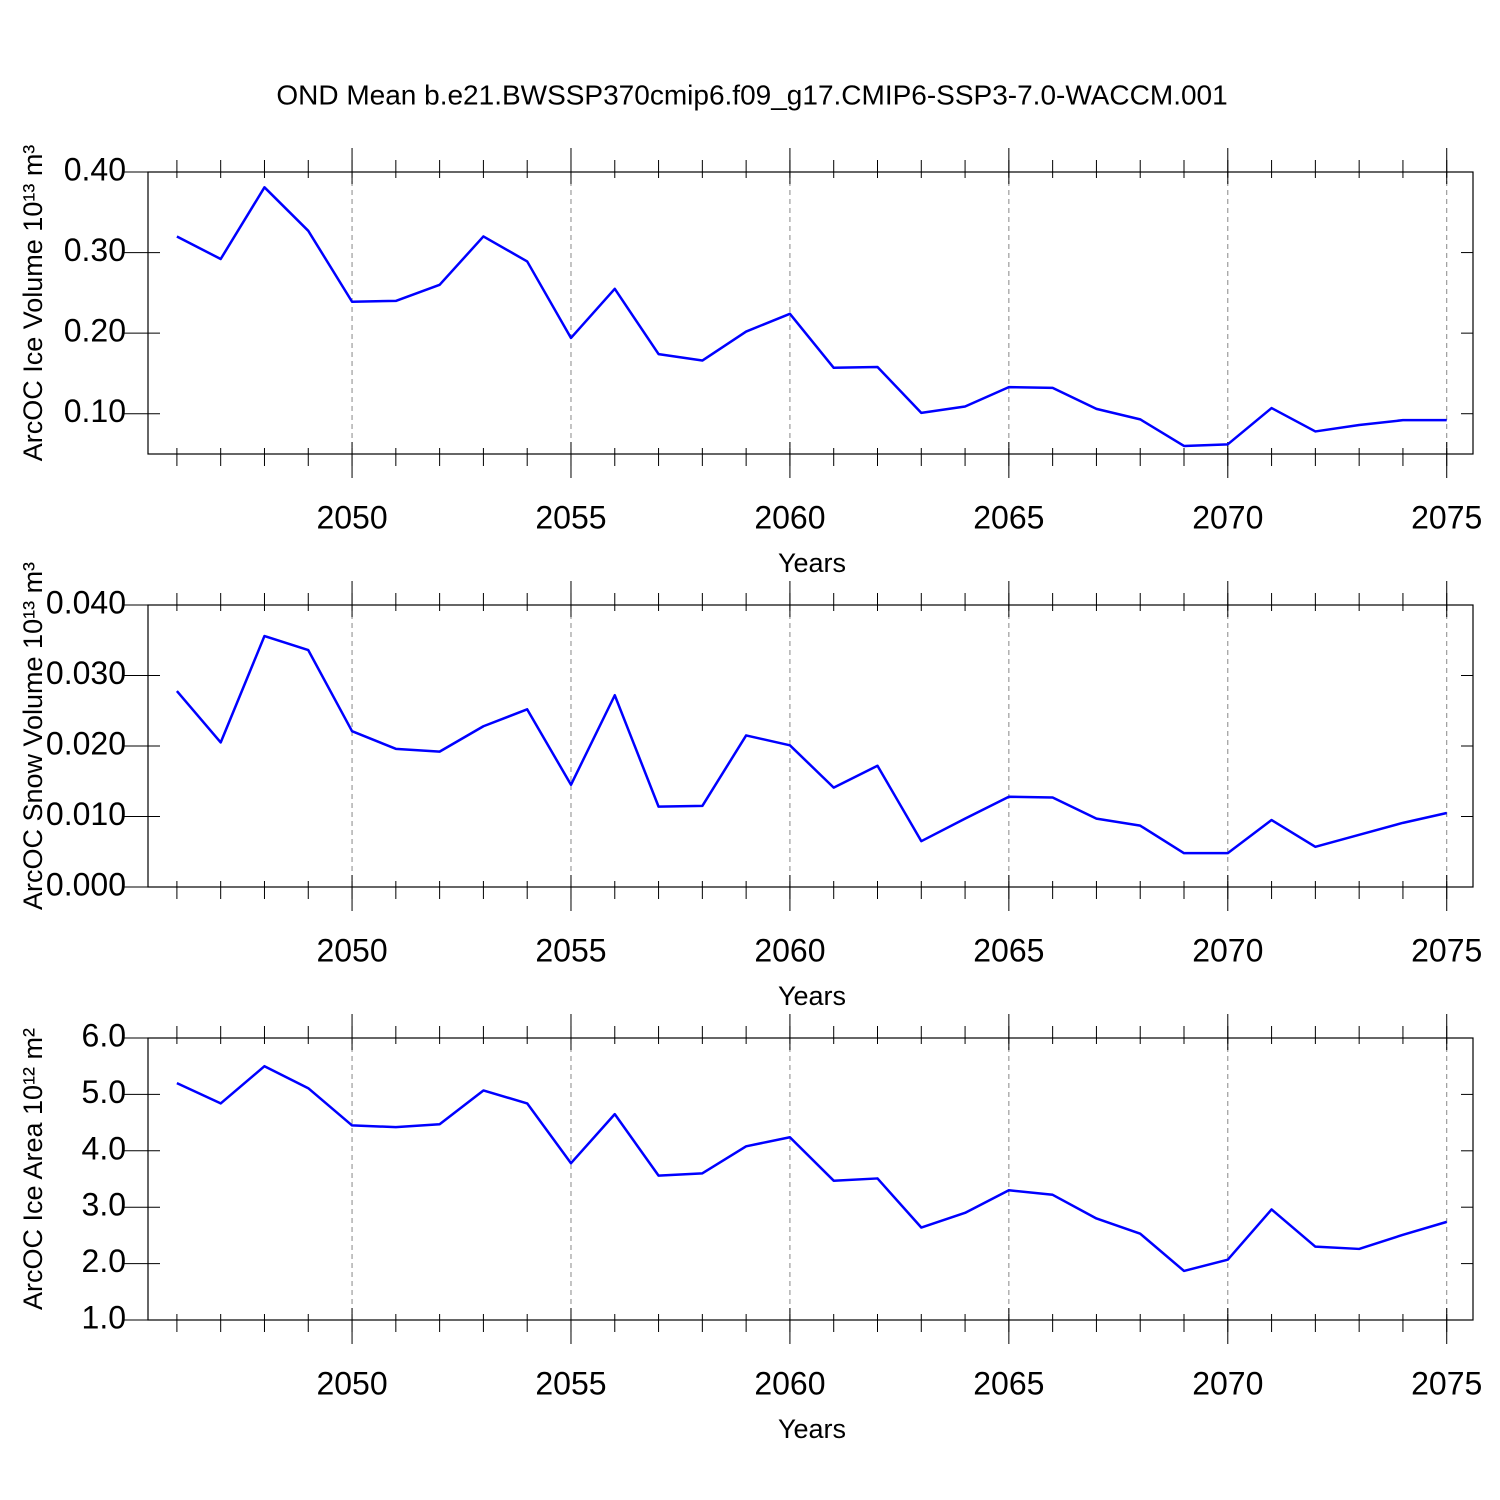  I want to click on y-tick-label: 6.0, so click(104, 1035).